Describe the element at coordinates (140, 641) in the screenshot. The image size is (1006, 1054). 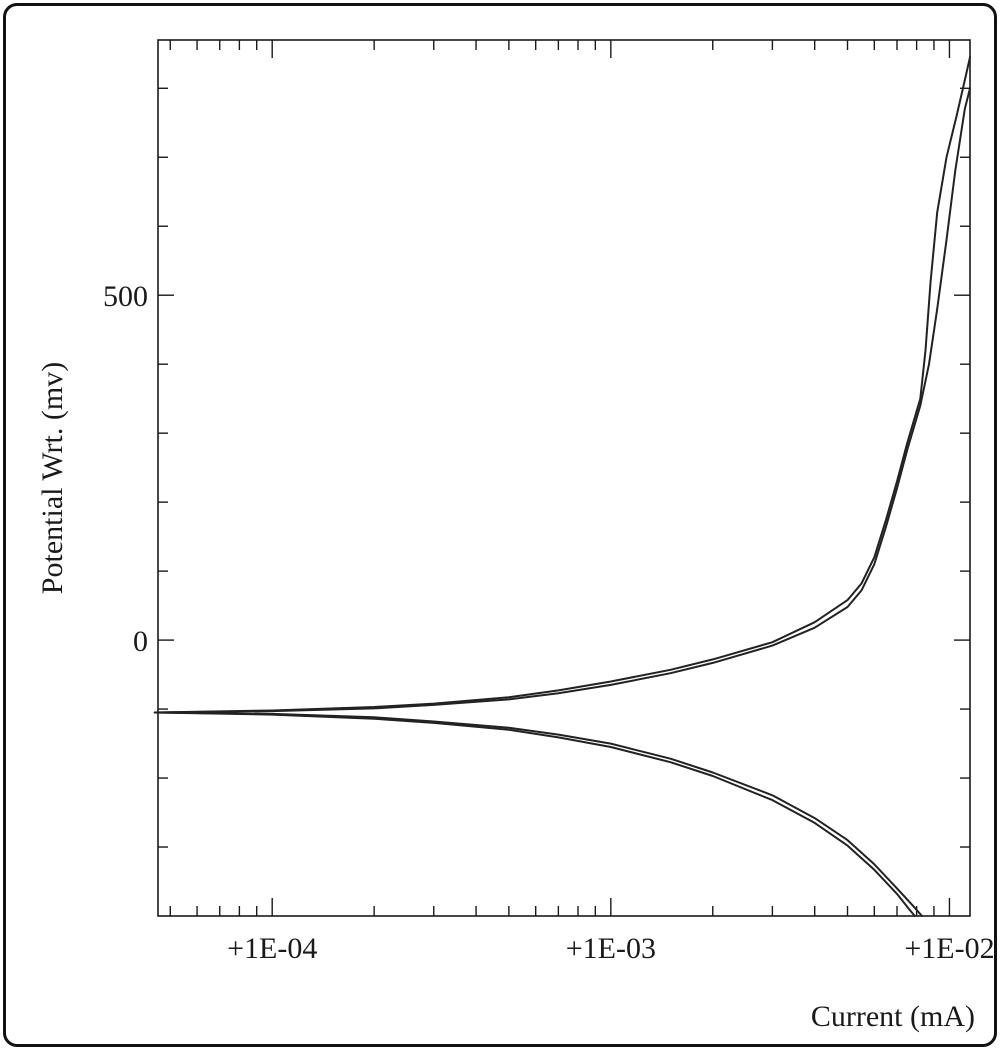
I see `y-tick-label: 0` at that location.